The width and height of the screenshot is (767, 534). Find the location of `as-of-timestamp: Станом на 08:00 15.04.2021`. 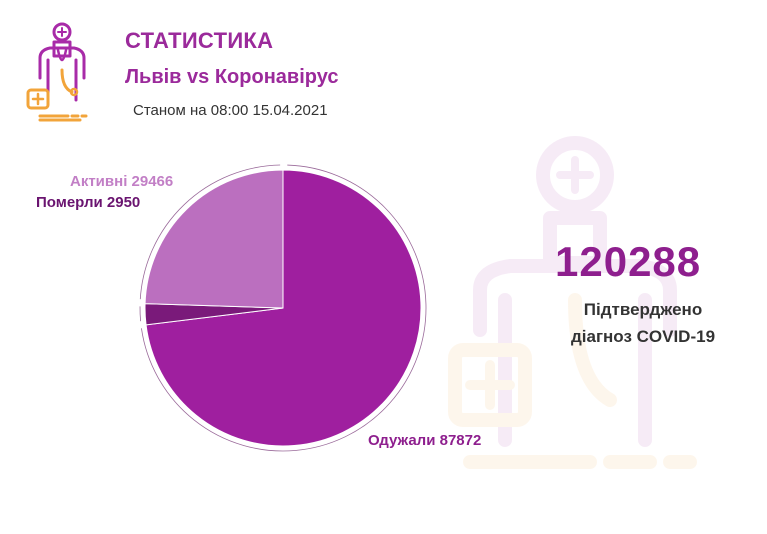

as-of-timestamp: Станом на 08:00 15.04.2021 is located at coordinates (230, 110).